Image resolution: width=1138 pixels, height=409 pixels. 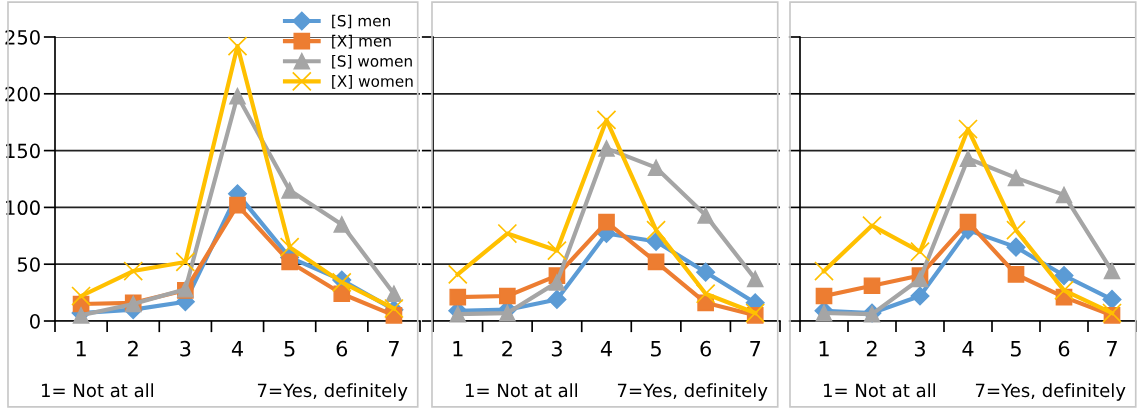 What do you see at coordinates (22, 94) in the screenshot?
I see `y-tick-label: 200` at bounding box center [22, 94].